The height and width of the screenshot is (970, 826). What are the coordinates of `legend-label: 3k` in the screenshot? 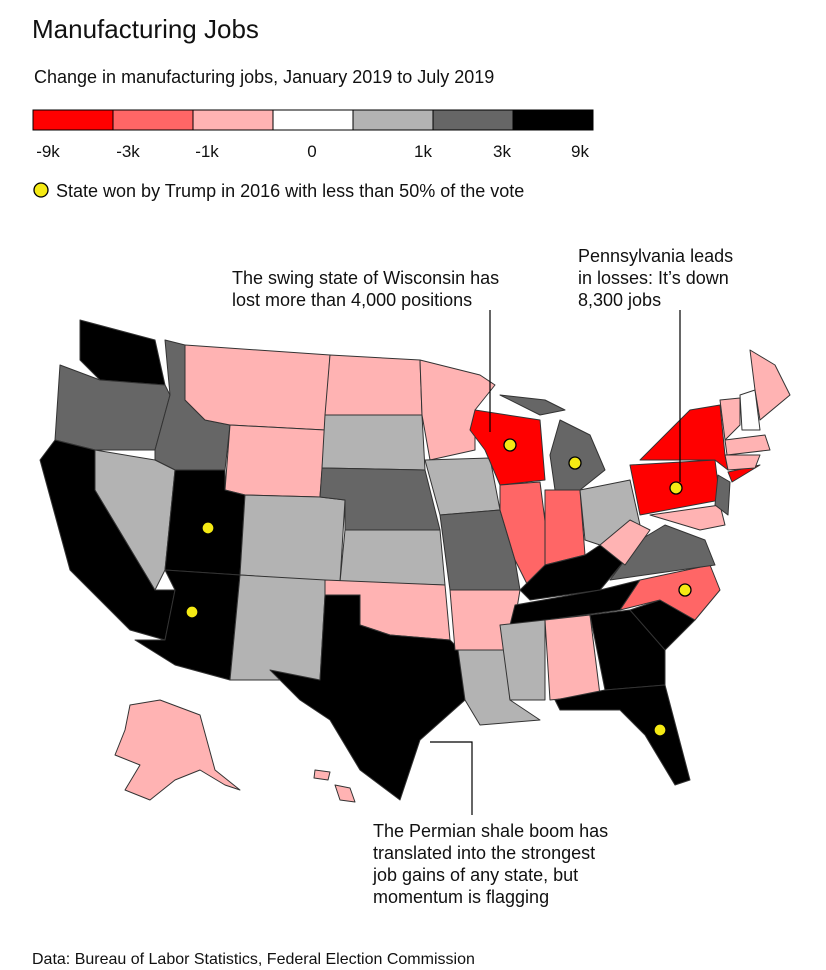 It's located at (502, 151).